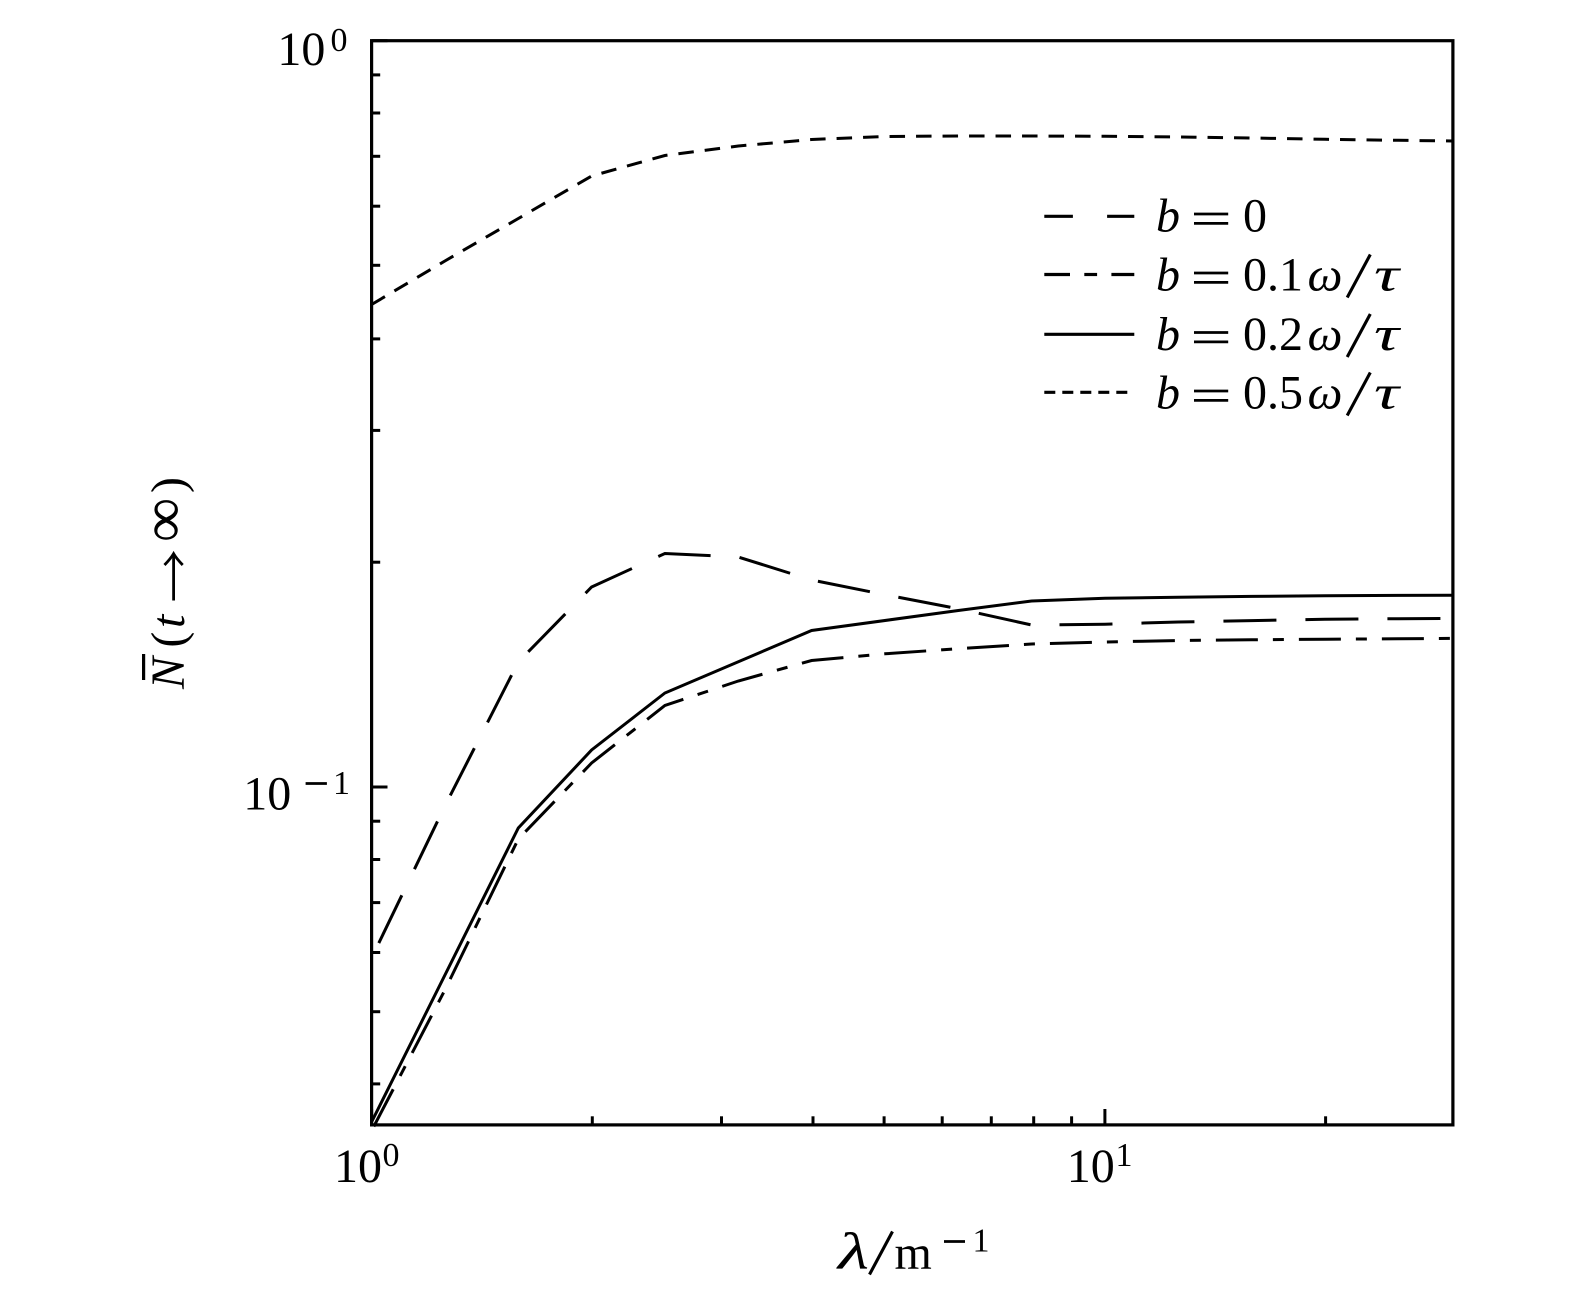 This screenshot has width=1575, height=1289. What do you see at coordinates (1211, 216) in the screenshot?
I see `svg-text: b0` at bounding box center [1211, 216].